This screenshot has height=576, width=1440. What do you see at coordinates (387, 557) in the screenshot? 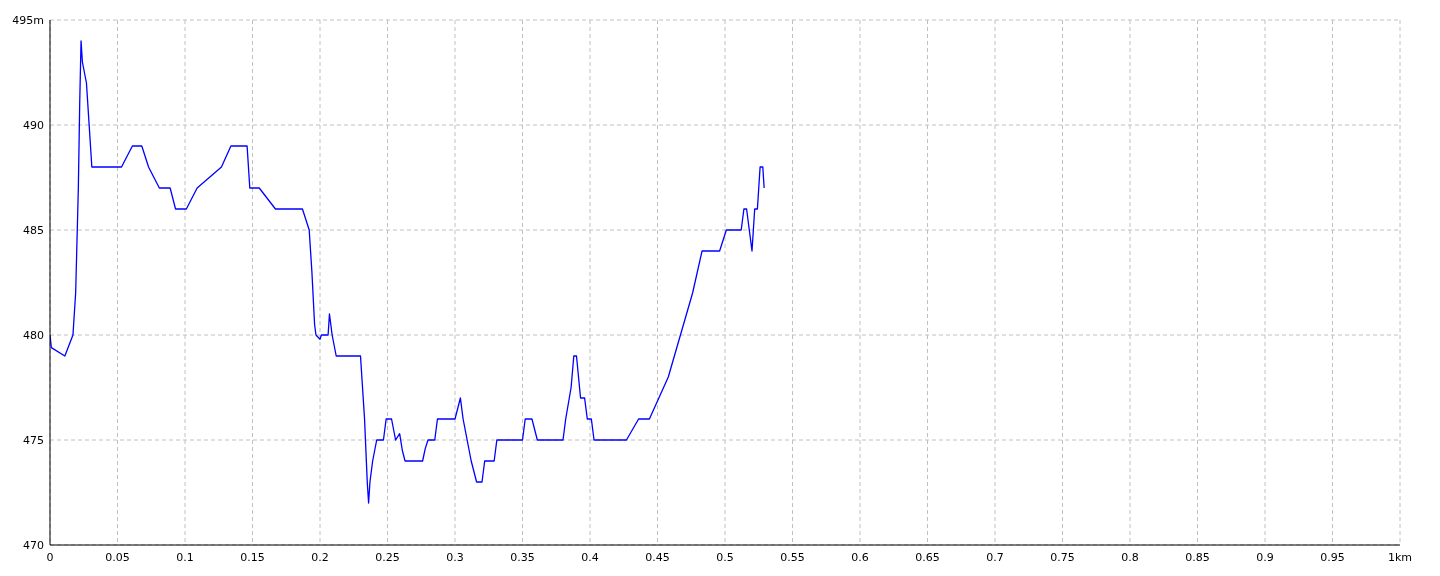
I see `x-tick-label: 0.25` at bounding box center [387, 557].